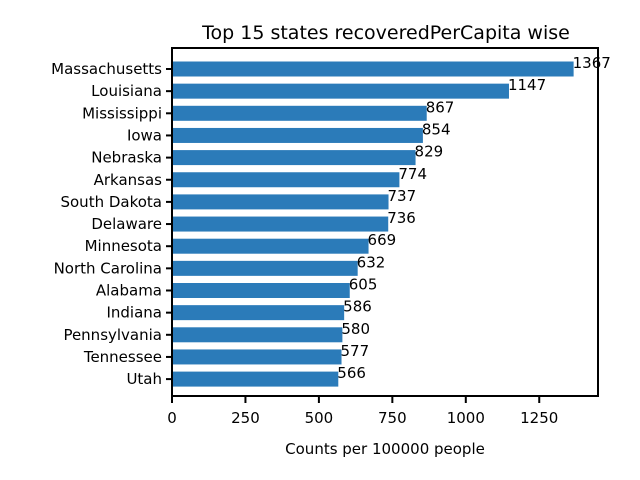 Image resolution: width=640 pixels, height=480 pixels. I want to click on y-tick-label-minnesota: Minnesota, so click(123, 246).